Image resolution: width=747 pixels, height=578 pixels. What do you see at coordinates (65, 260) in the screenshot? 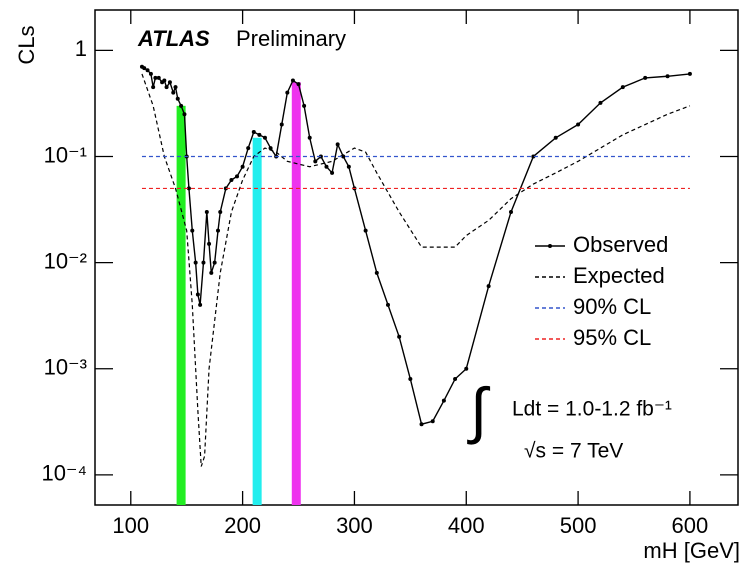
I see `y-tick-label: 10⁻²` at bounding box center [65, 260].